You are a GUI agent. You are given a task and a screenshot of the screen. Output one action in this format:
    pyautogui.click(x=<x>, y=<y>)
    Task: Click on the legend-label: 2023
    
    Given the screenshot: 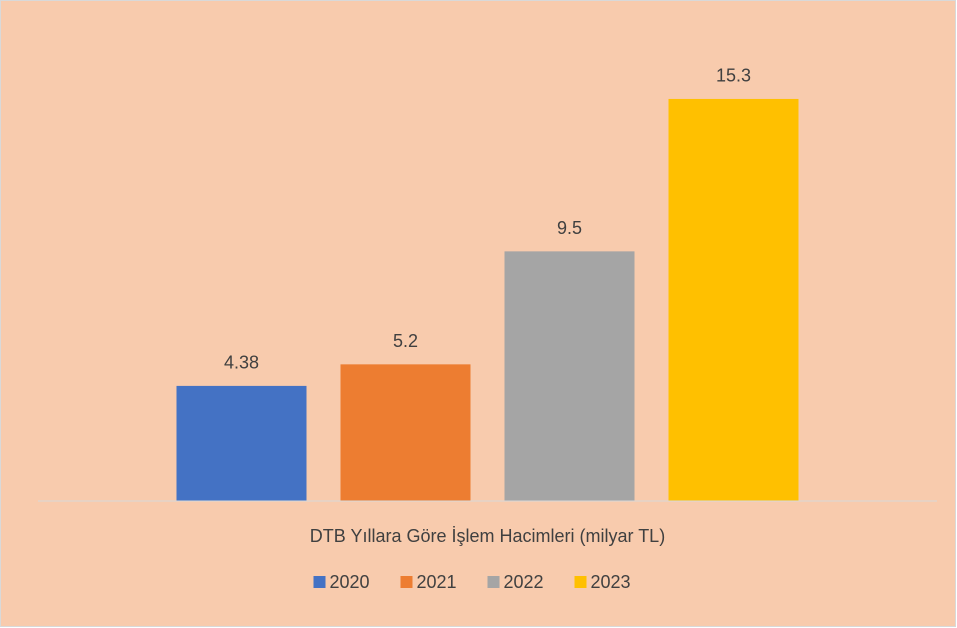 What is the action you would take?
    pyautogui.click(x=611, y=582)
    